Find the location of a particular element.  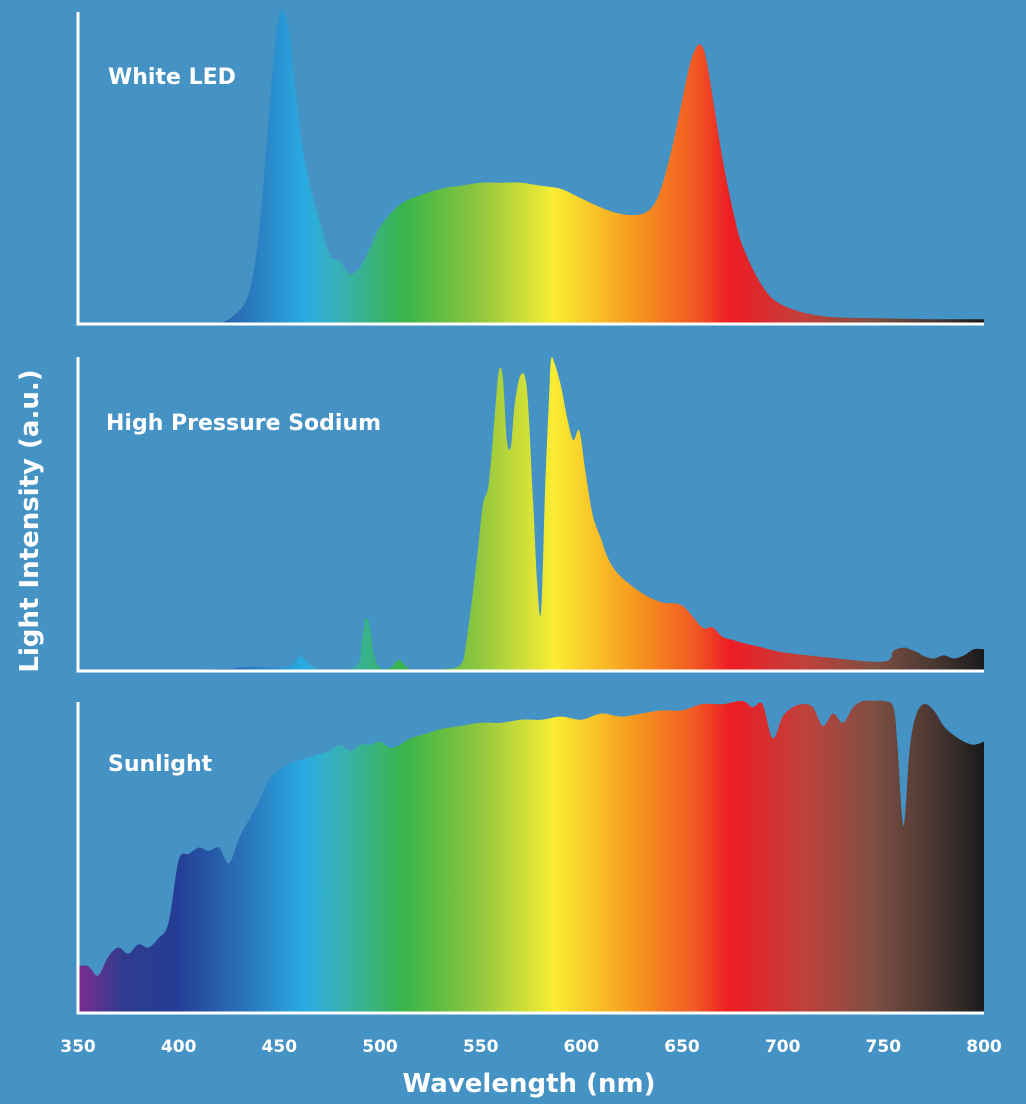

x-tick-label-500: 500 is located at coordinates (380, 1047).